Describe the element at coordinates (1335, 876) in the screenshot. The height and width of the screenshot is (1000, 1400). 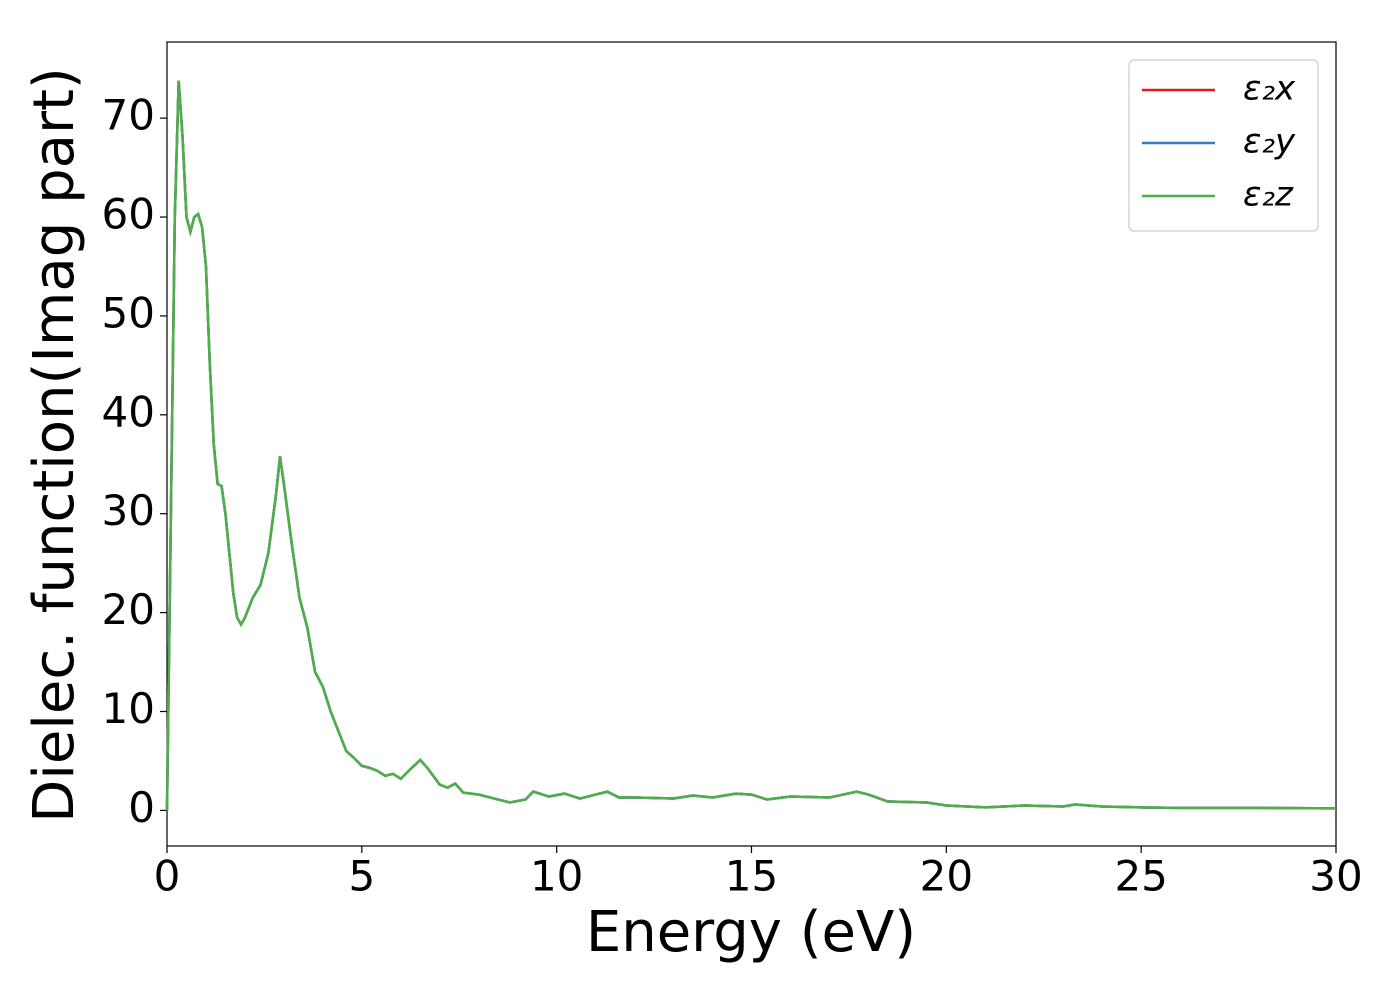
I see `x-tick-label: 30` at that location.